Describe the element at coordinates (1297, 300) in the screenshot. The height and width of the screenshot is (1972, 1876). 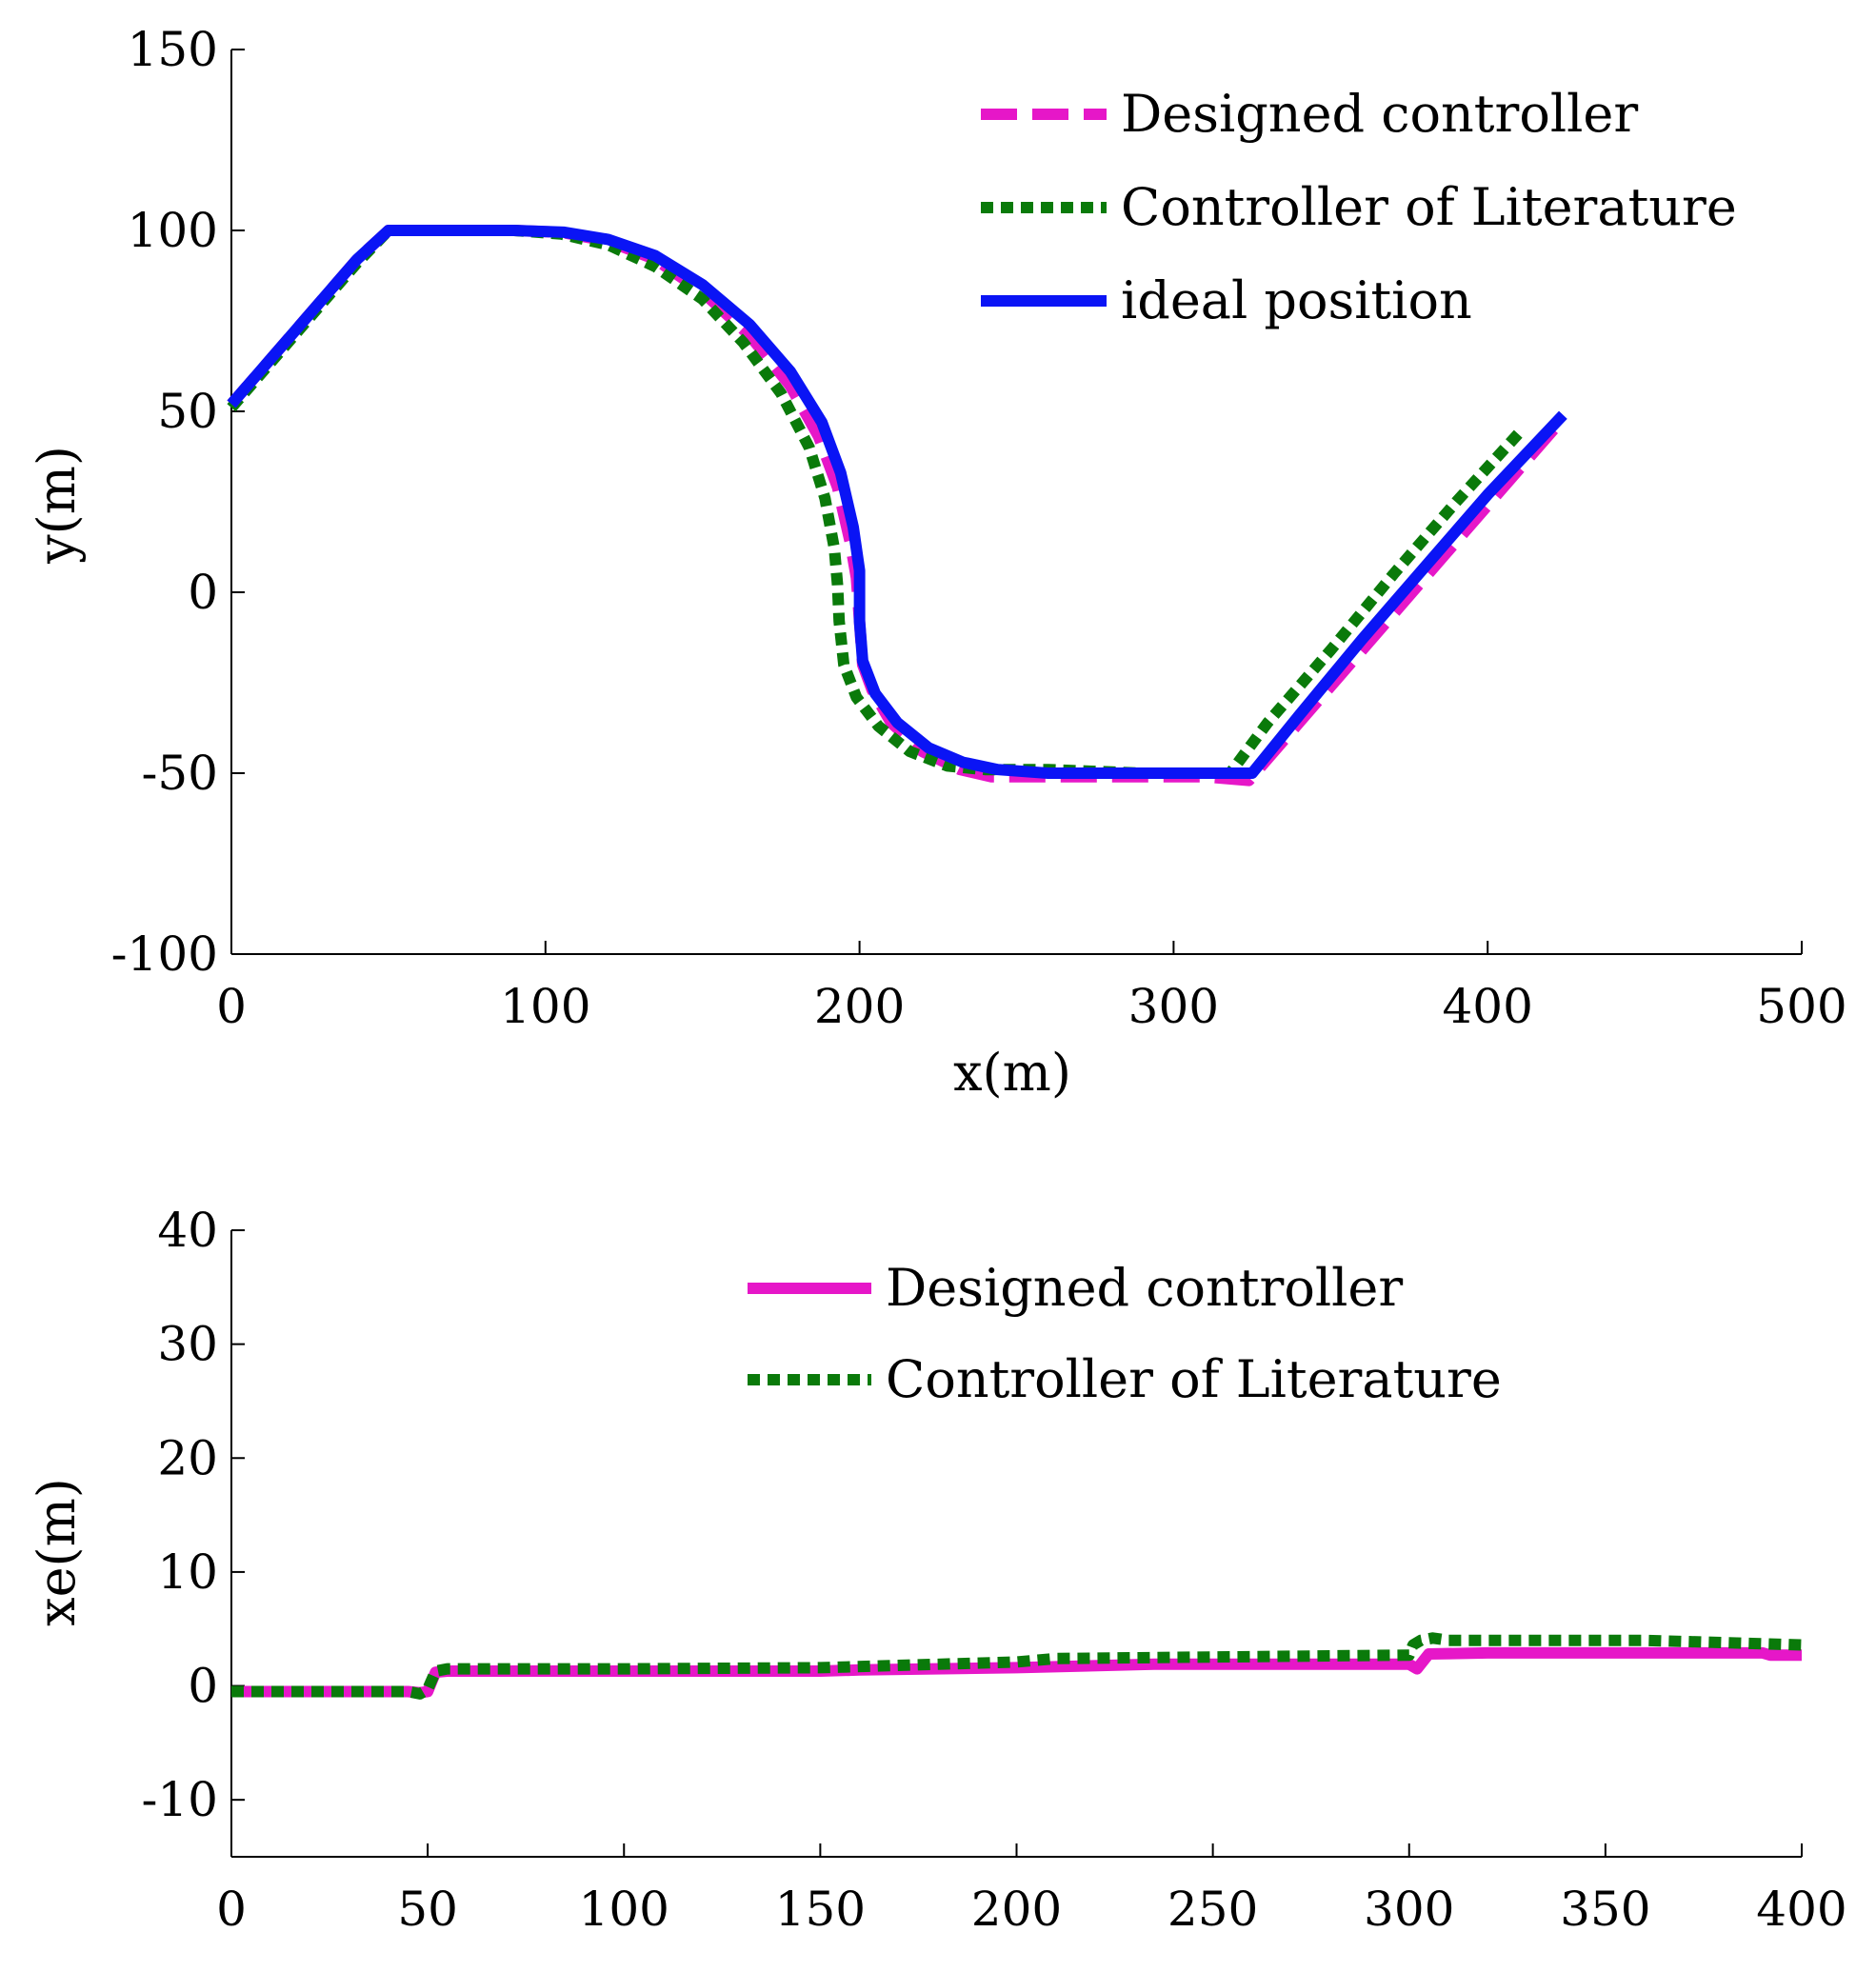
I see `legend-label-ideal-position: ideal position` at that location.